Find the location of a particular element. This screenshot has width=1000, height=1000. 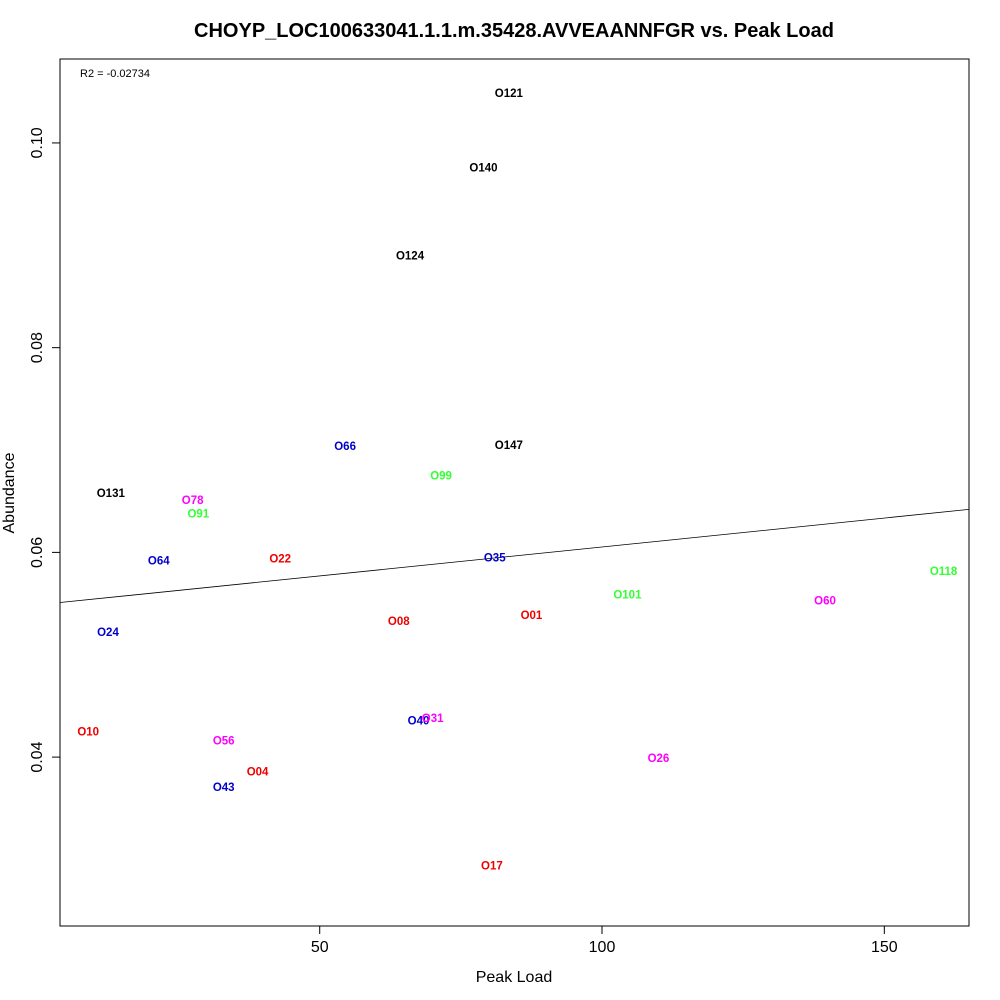

data-point: O124 is located at coordinates (410, 257).